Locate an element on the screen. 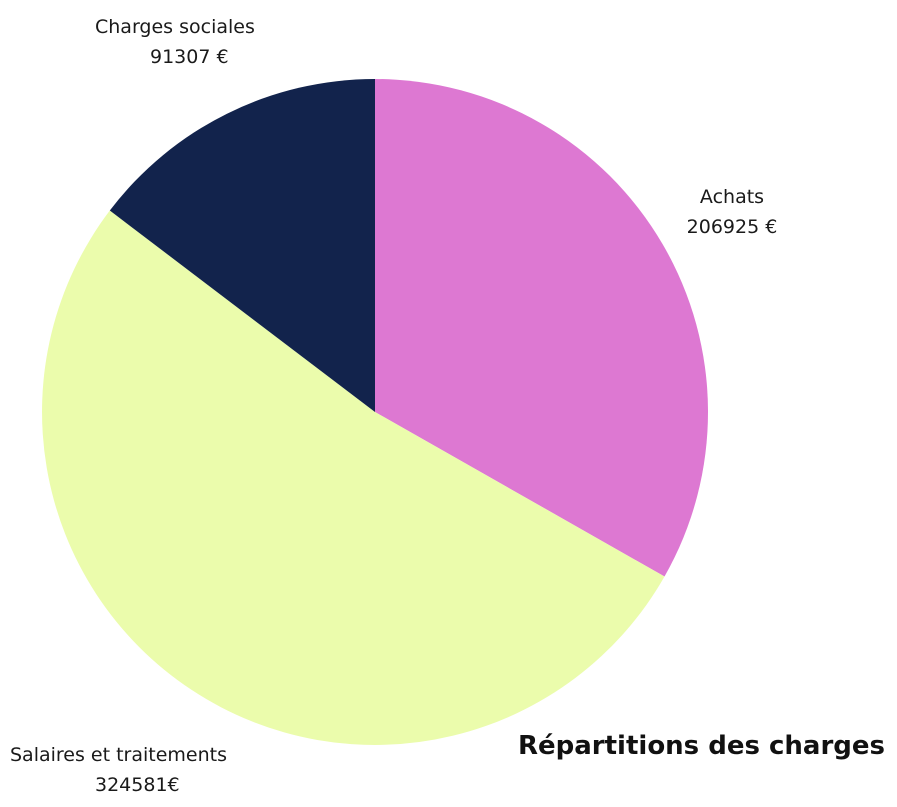  slice-label-charges-sociales: Charges sociales 91307 € is located at coordinates (195, 42).